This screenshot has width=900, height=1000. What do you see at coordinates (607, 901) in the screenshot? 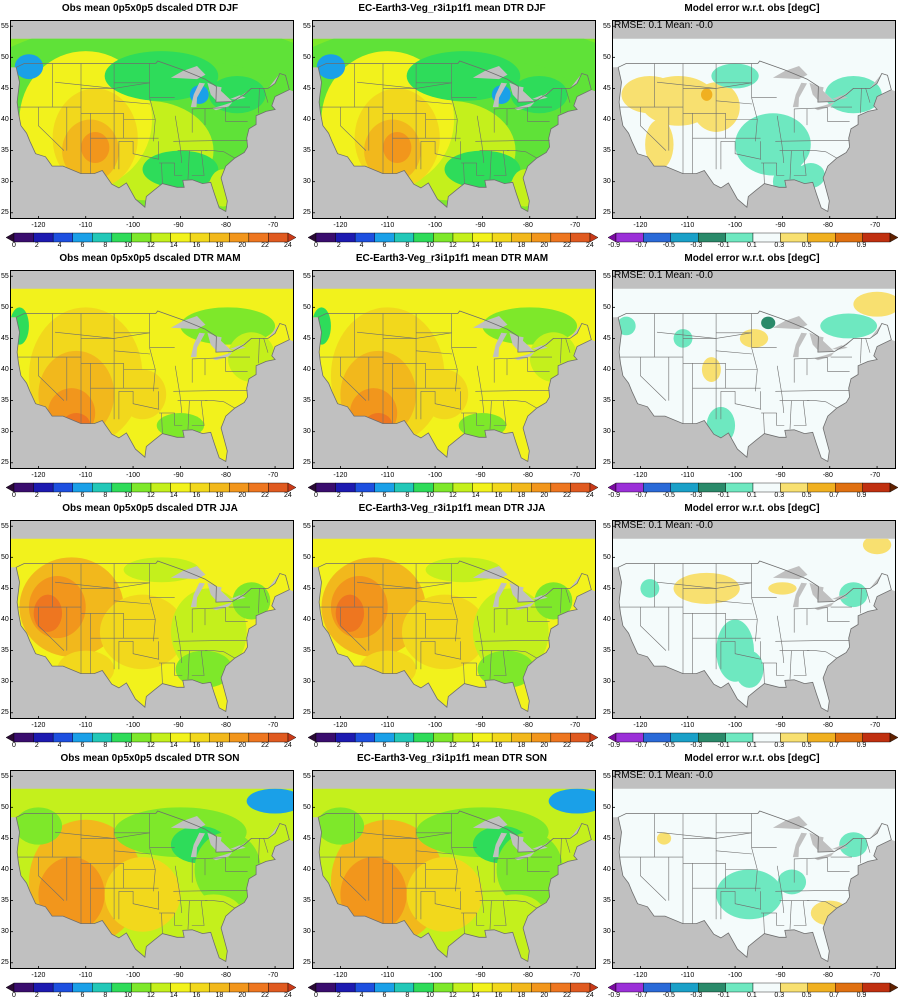
I see `lat-tick-label: 35` at bounding box center [607, 901].